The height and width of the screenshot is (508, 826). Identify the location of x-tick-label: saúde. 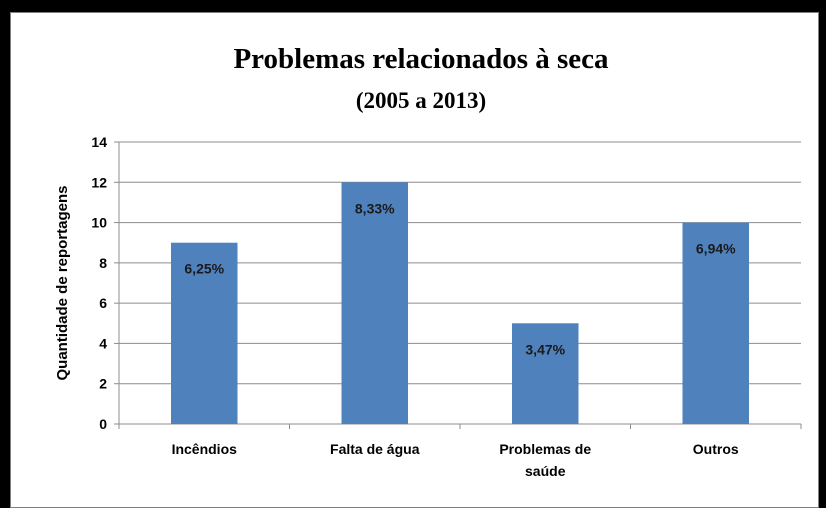
(545, 471).